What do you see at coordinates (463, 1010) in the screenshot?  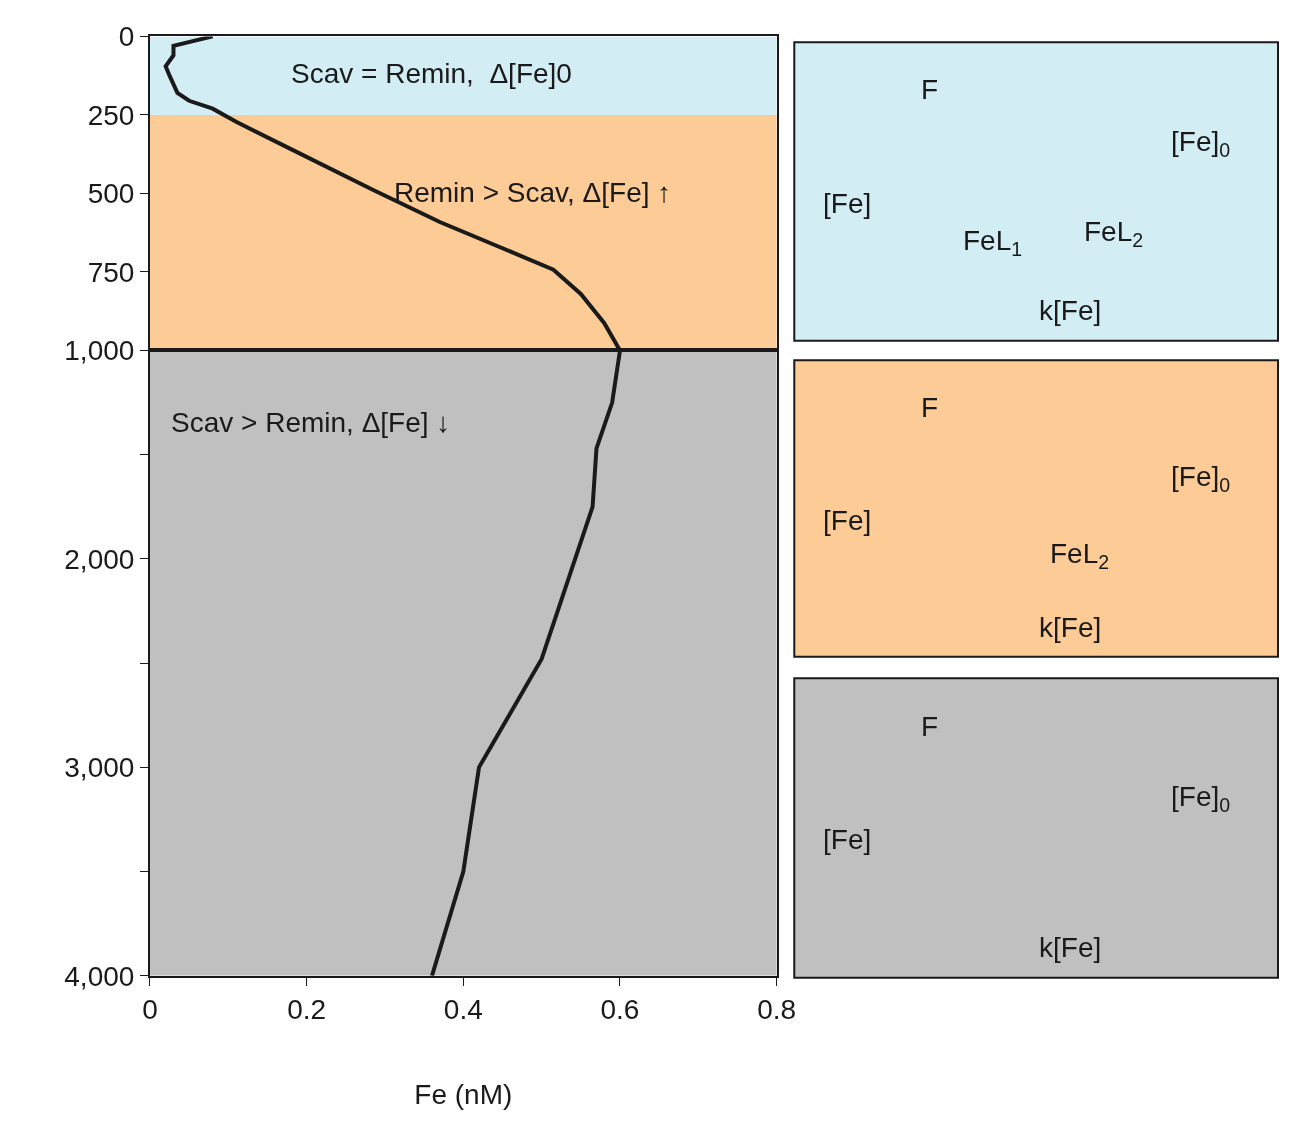 I see `x-tick-label: 0.4` at bounding box center [463, 1010].